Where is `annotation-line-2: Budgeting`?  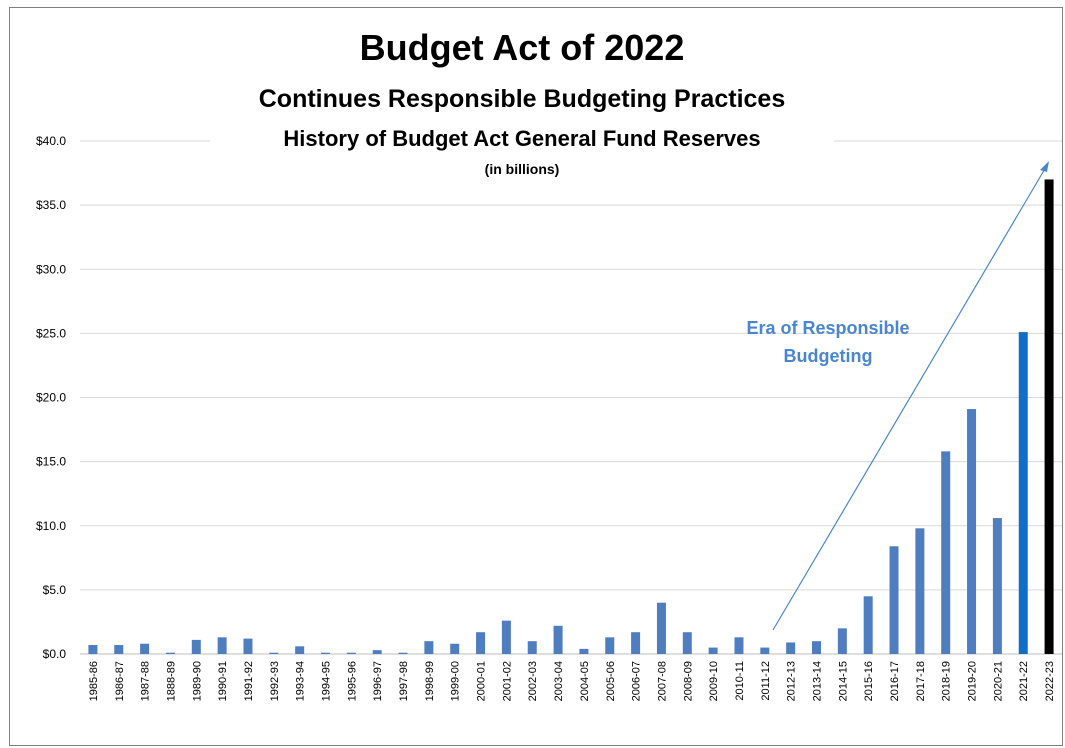 annotation-line-2: Budgeting is located at coordinates (828, 356).